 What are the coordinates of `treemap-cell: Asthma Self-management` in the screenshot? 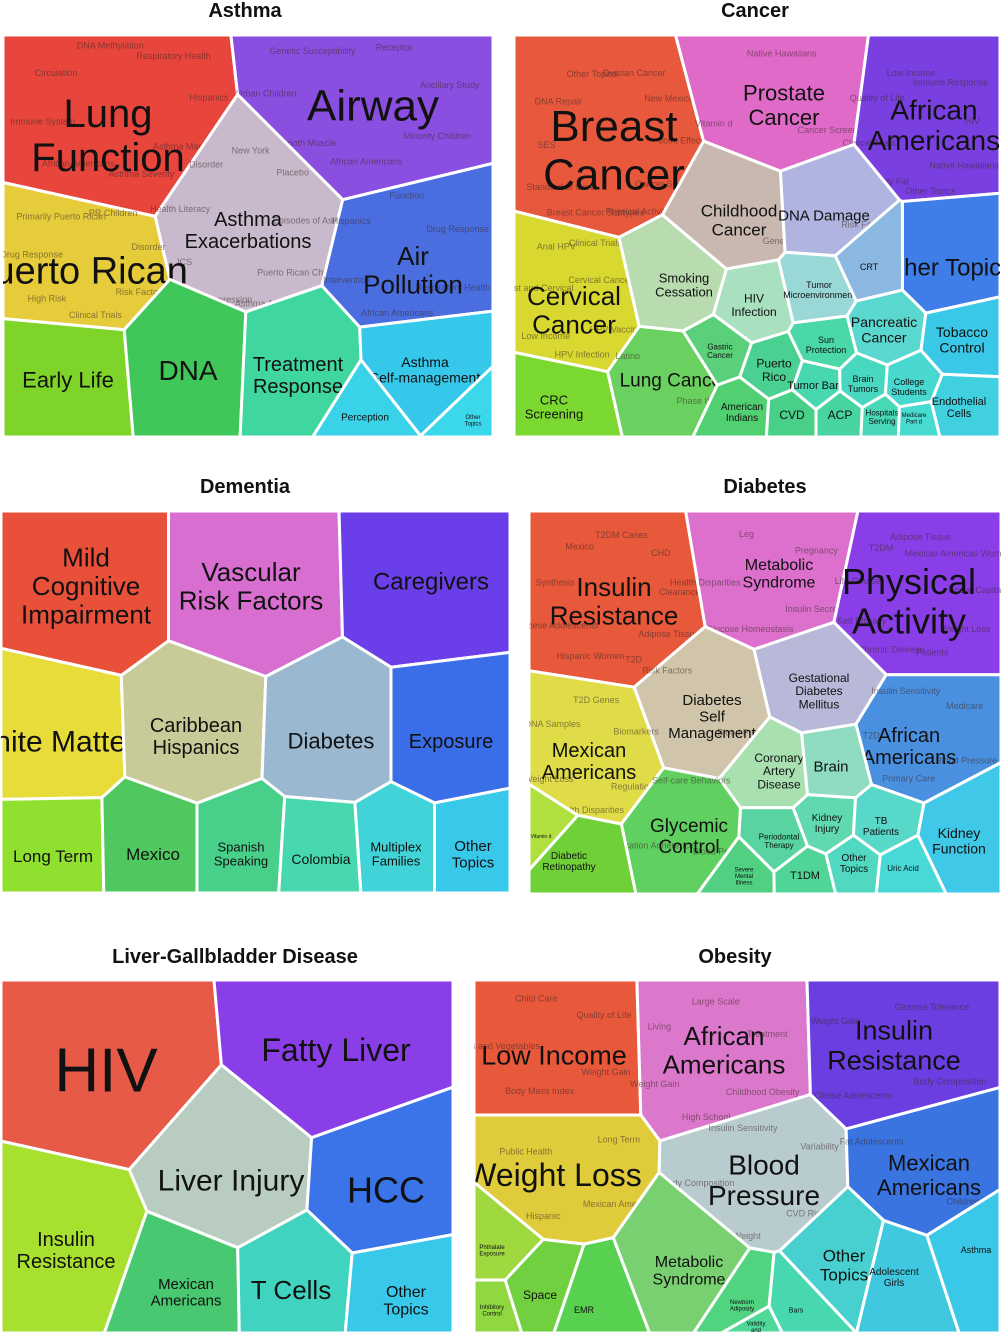 It's located at (425, 373).